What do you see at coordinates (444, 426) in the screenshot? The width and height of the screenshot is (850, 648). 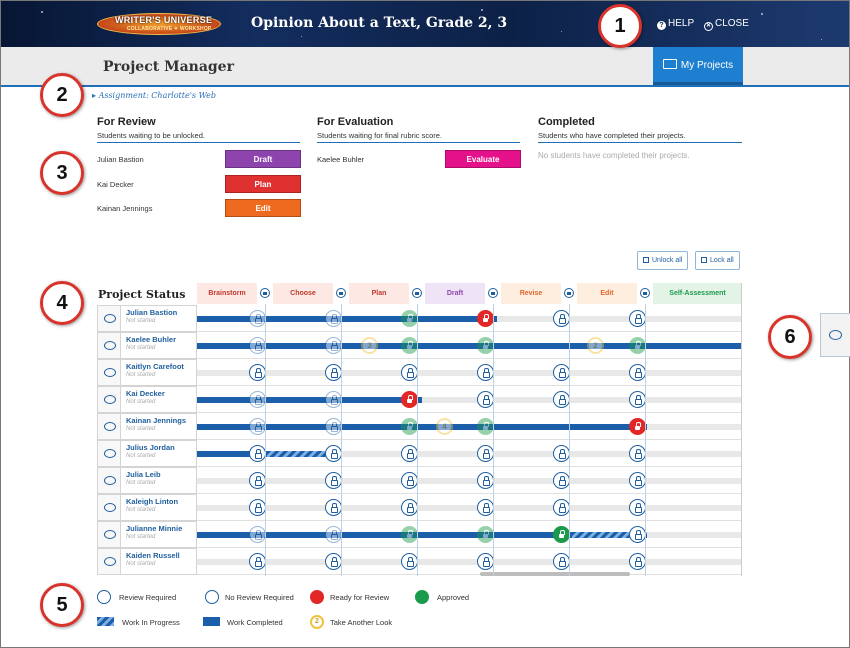 I see `take-another-look-icon: 4` at bounding box center [444, 426].